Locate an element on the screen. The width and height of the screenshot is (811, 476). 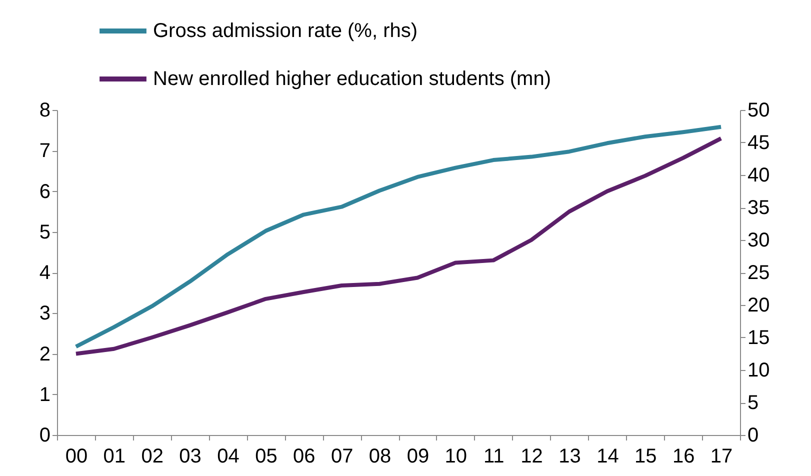
y2-tick-label: 15 is located at coordinates (759, 338).